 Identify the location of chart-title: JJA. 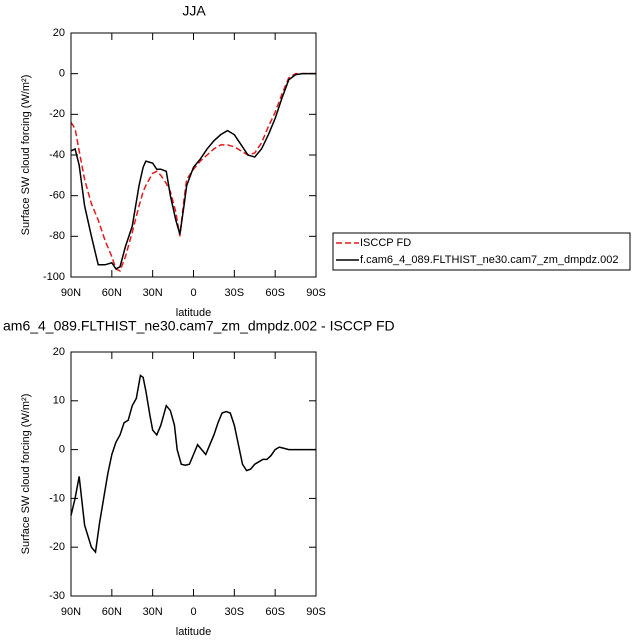
(194, 11).